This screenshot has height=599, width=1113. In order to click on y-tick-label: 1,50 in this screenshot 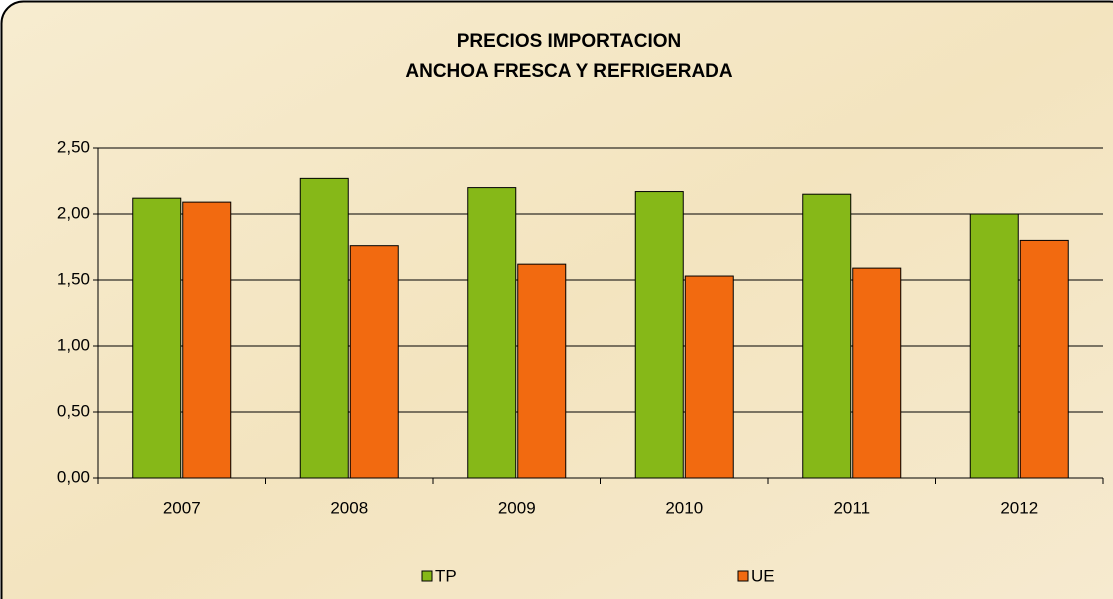, I will do `click(73, 278)`.